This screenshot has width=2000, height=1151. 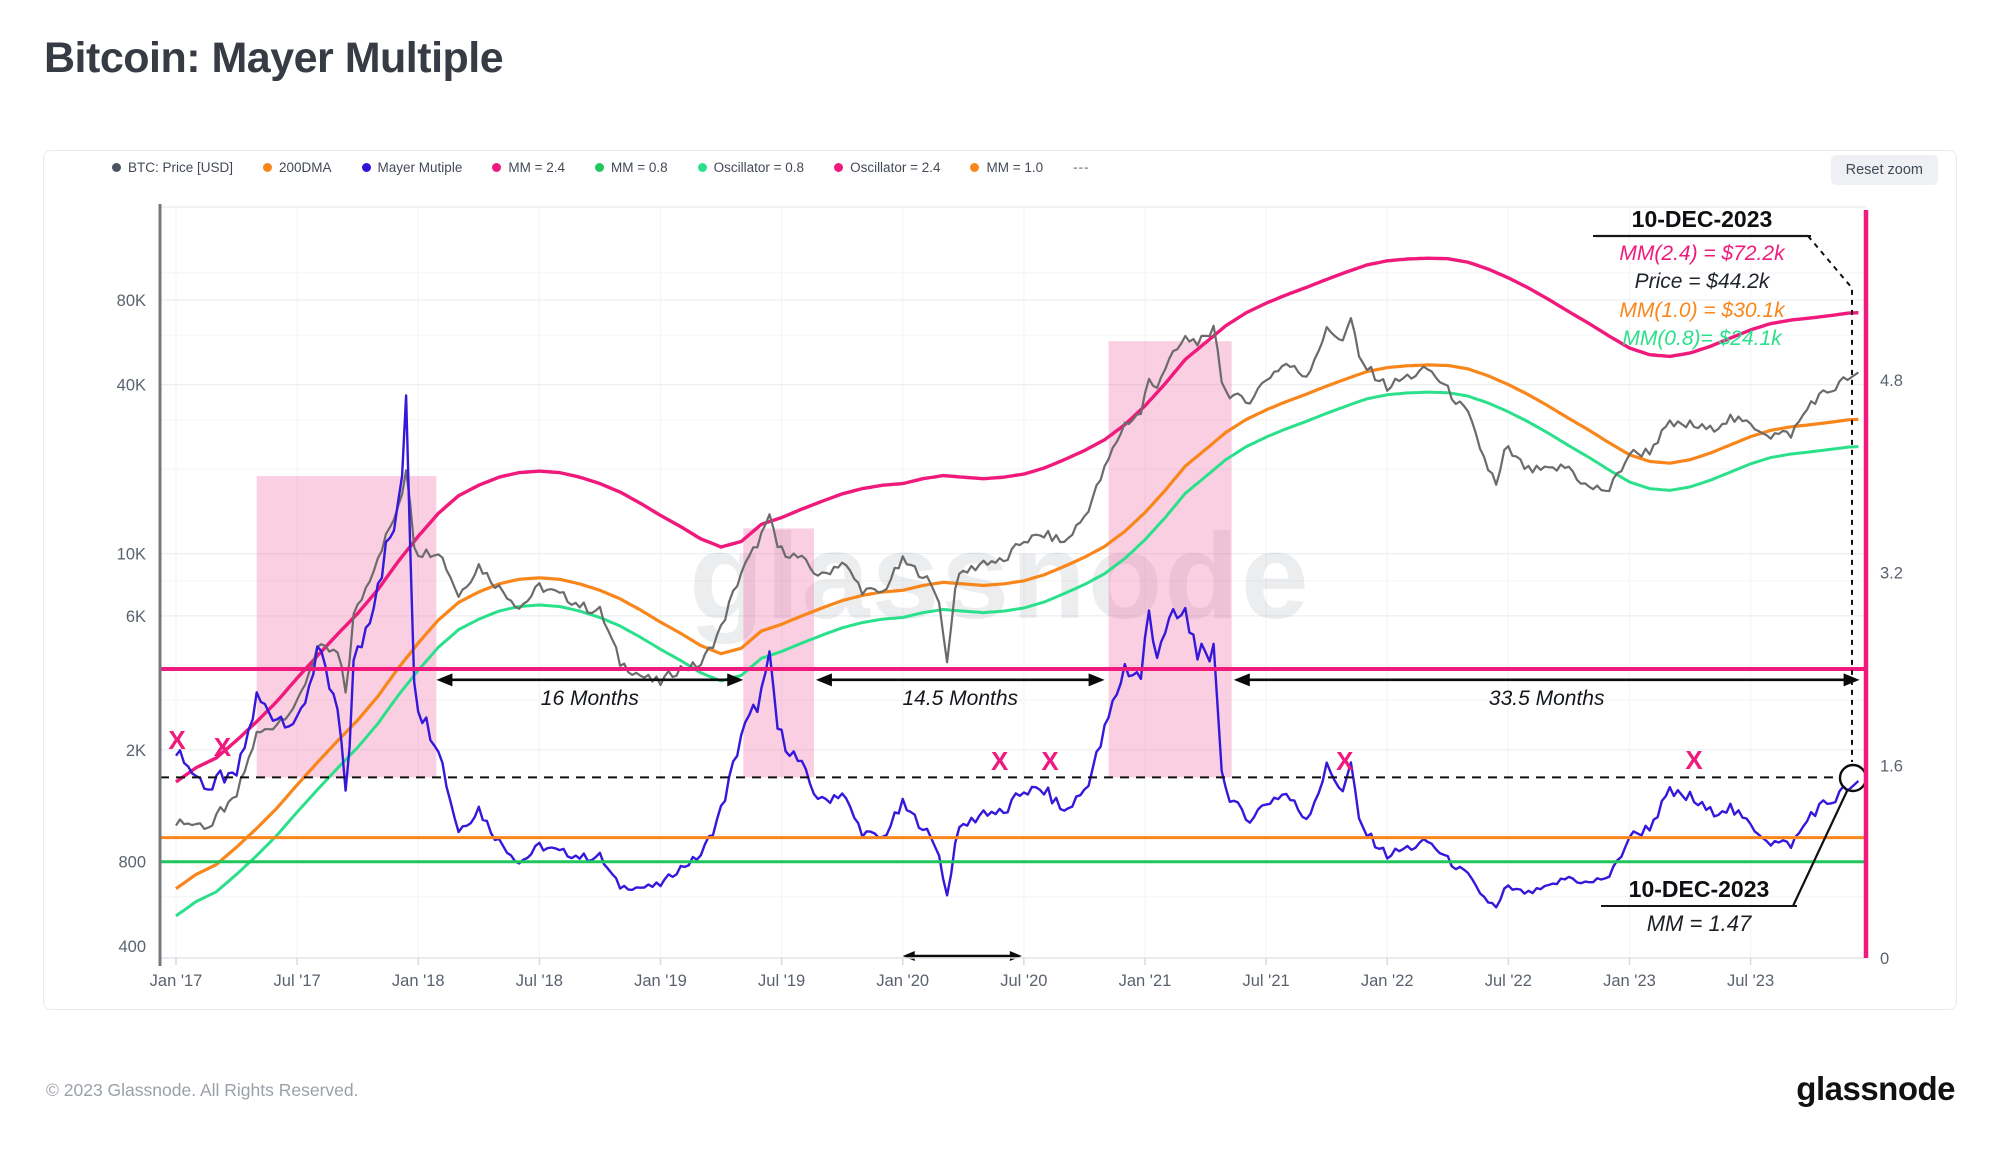 What do you see at coordinates (131, 301) in the screenshot?
I see `y-left-tick-label: 80K` at bounding box center [131, 301].